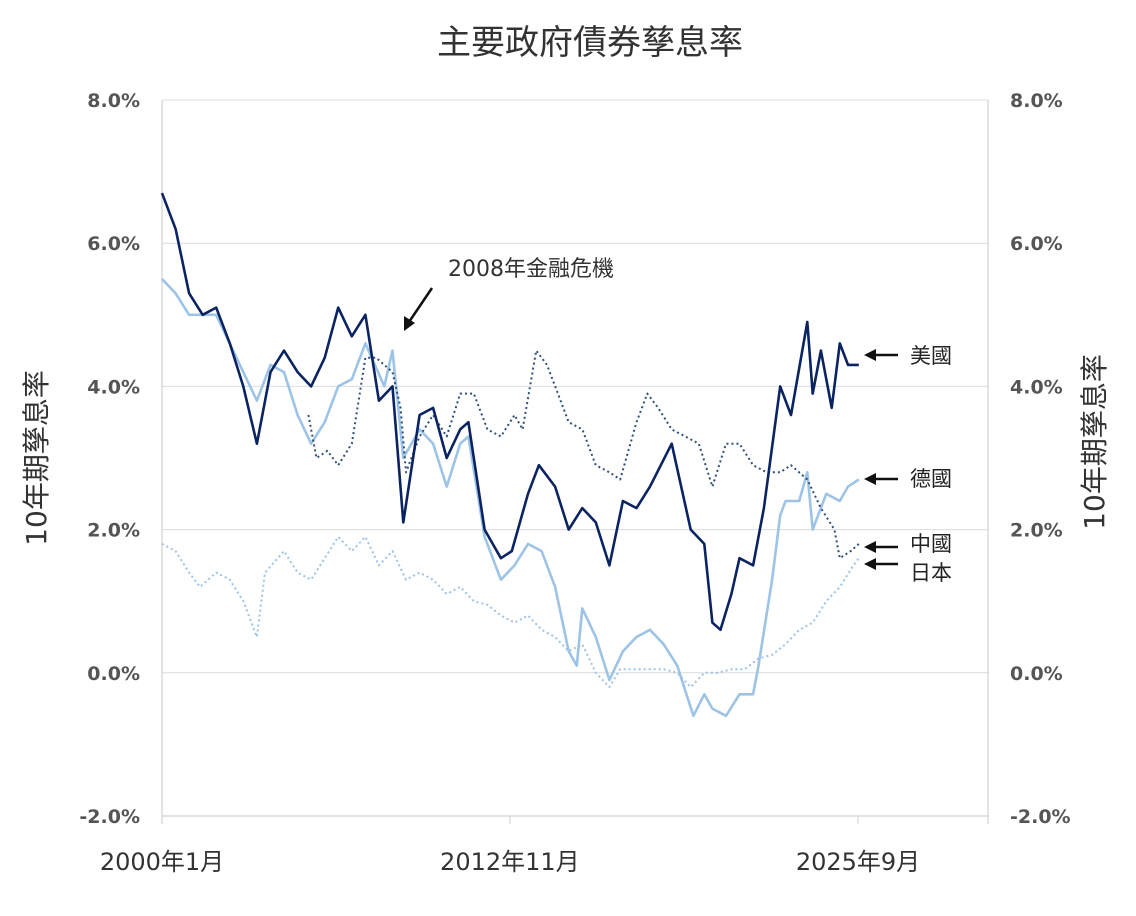 The width and height of the screenshot is (1136, 916). What do you see at coordinates (109, 817) in the screenshot?
I see `y-tick-label-left: -2.0%` at bounding box center [109, 817].